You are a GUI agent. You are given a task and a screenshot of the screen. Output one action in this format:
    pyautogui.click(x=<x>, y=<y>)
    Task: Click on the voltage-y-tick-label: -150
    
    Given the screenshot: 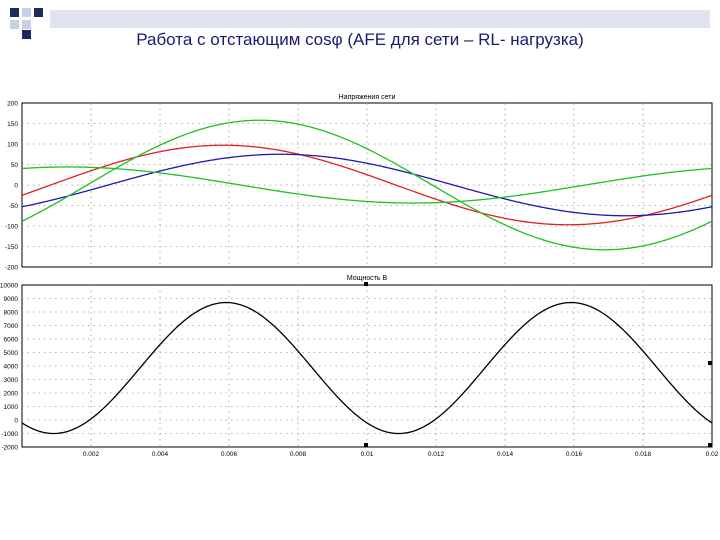 What is the action you would take?
    pyautogui.click(x=11, y=247)
    